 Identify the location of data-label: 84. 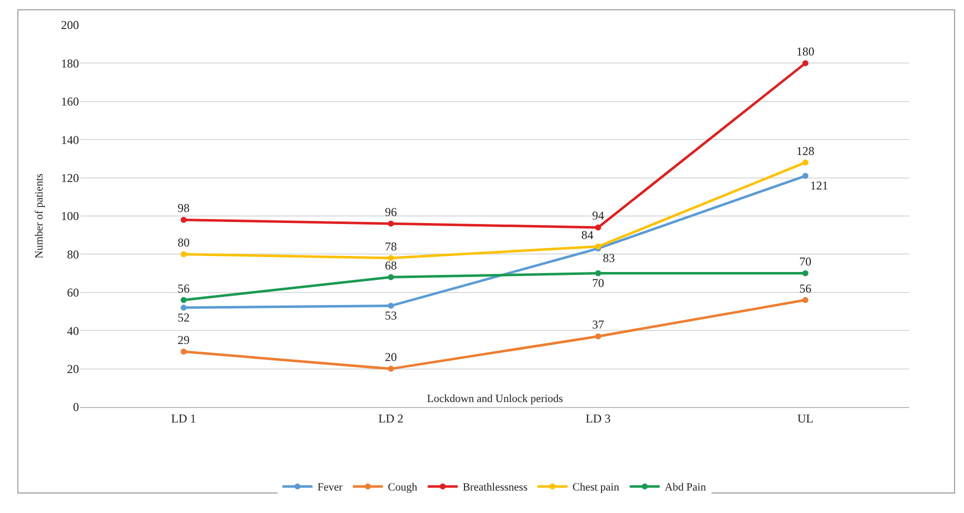
(587, 235).